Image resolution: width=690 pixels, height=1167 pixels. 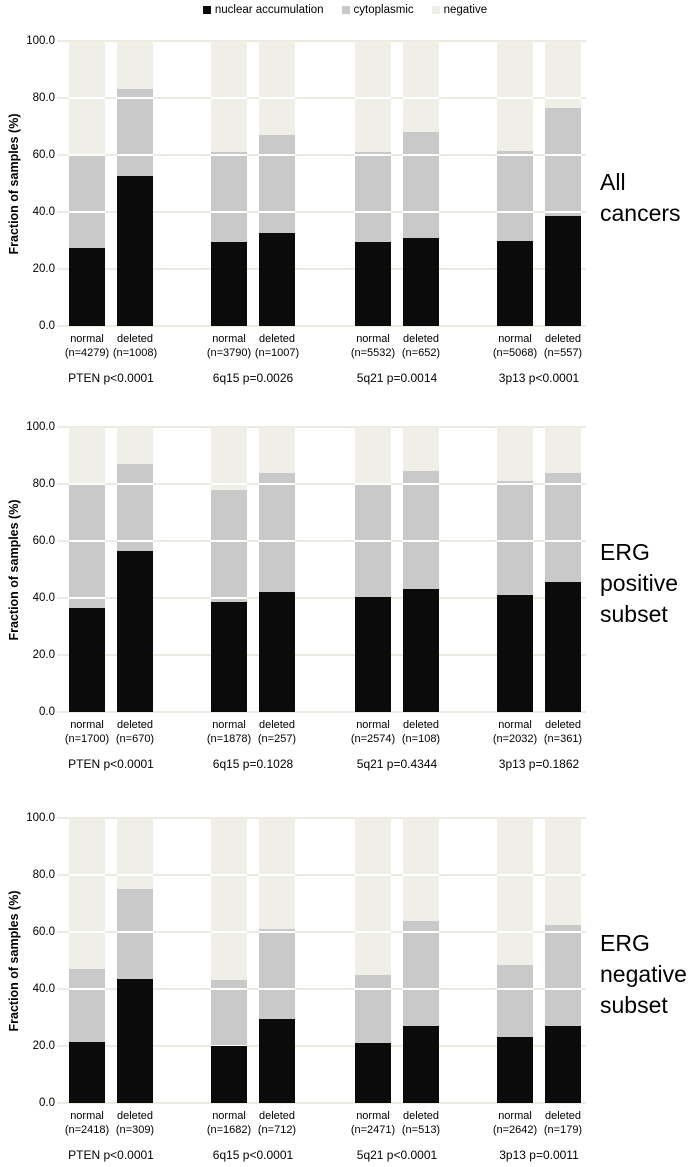 What do you see at coordinates (135, 353) in the screenshot?
I see `x-category-n-label: (n=1008)` at bounding box center [135, 353].